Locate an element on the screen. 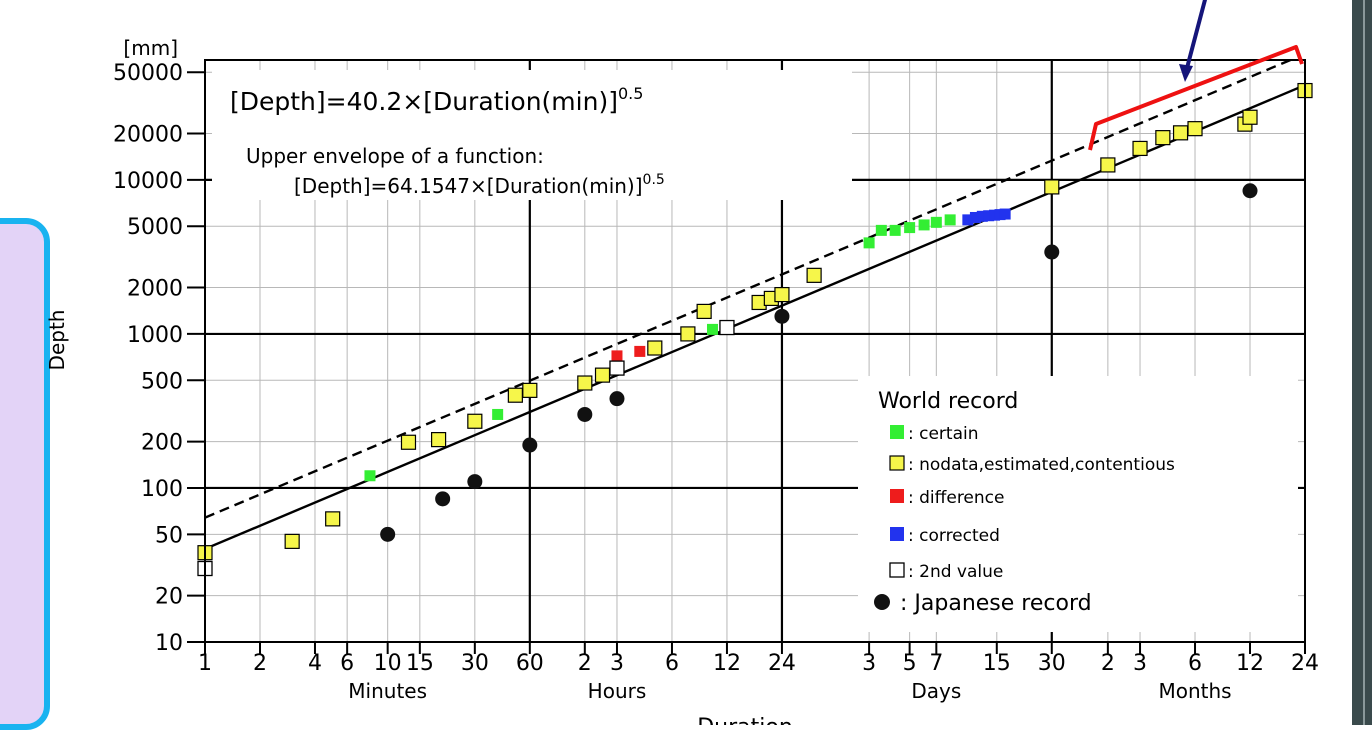 This screenshot has height=730, width=1372. legend-entry-certain: : certain is located at coordinates (934, 434).